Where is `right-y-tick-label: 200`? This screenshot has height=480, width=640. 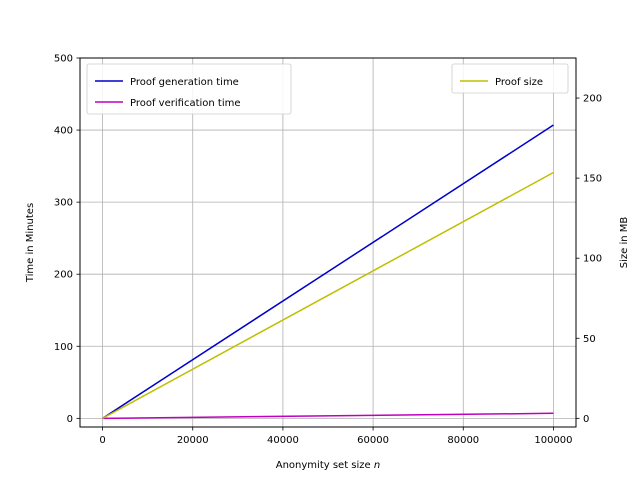 right-y-tick-label: 200 is located at coordinates (592, 99).